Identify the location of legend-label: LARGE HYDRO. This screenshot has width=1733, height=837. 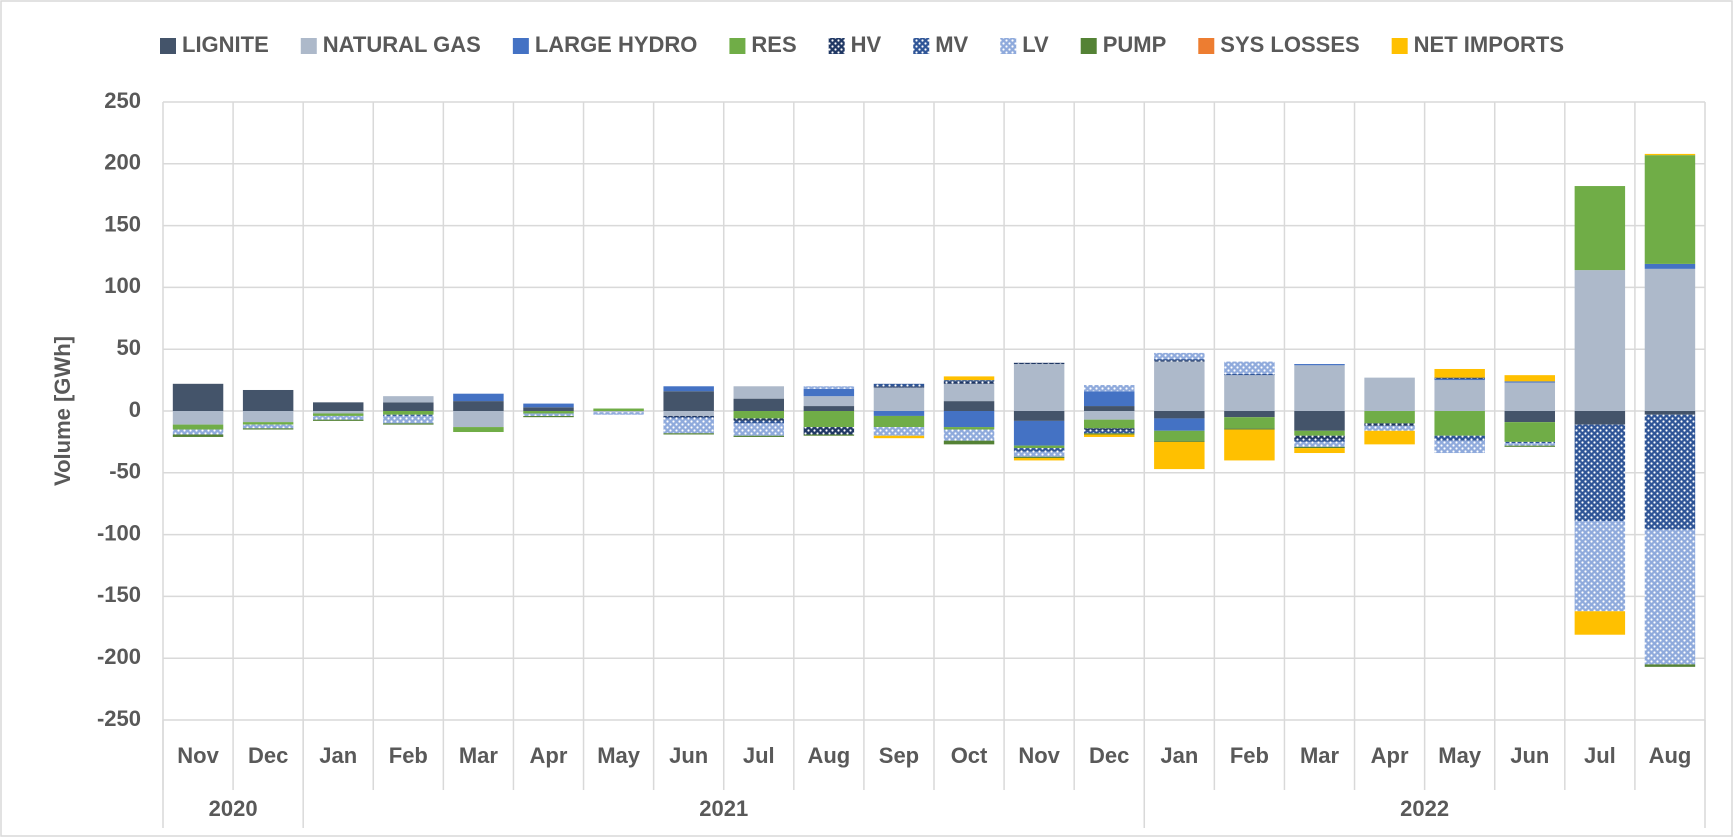
(616, 44).